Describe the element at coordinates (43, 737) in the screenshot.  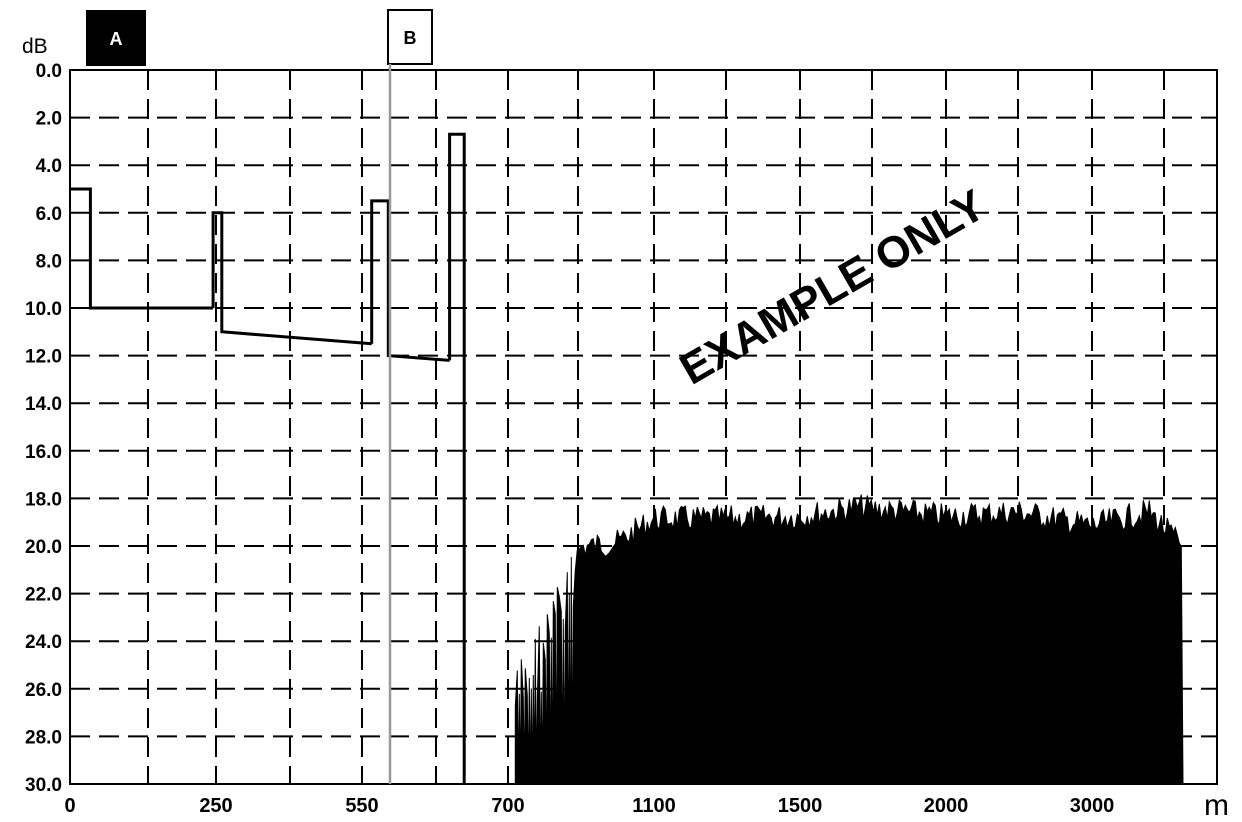
I see `y-tick-label: 28.0` at that location.